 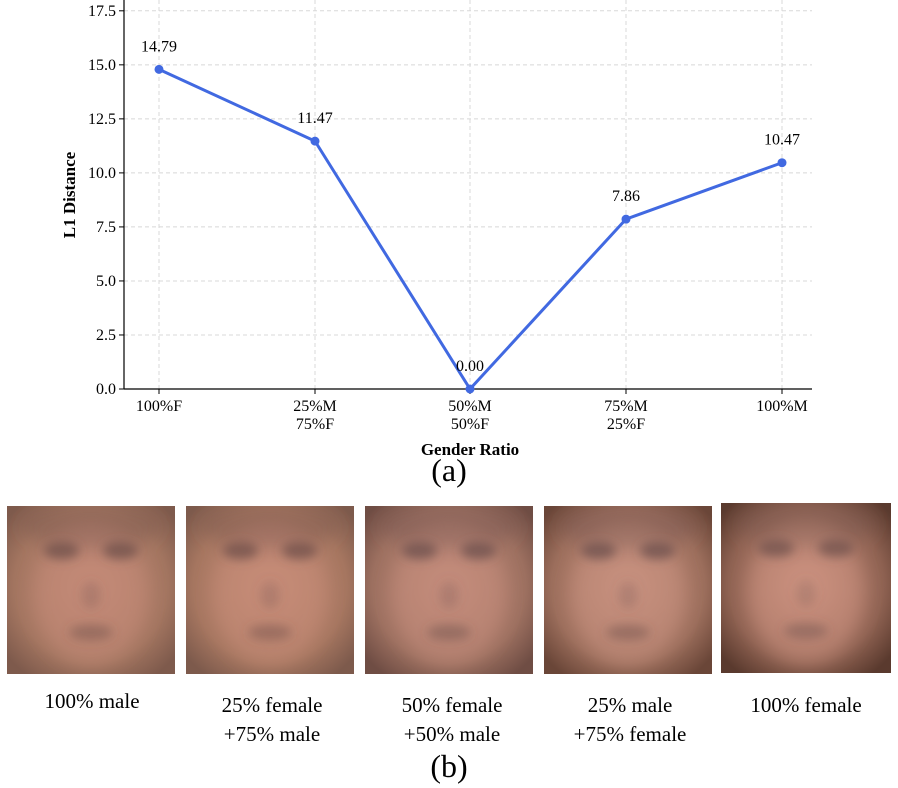 I want to click on y-tick-label: 15.0, so click(x=102, y=65).